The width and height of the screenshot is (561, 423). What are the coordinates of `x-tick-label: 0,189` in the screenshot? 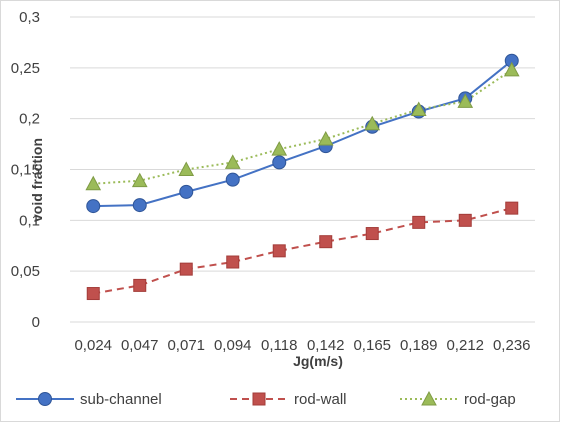 It's located at (419, 345).